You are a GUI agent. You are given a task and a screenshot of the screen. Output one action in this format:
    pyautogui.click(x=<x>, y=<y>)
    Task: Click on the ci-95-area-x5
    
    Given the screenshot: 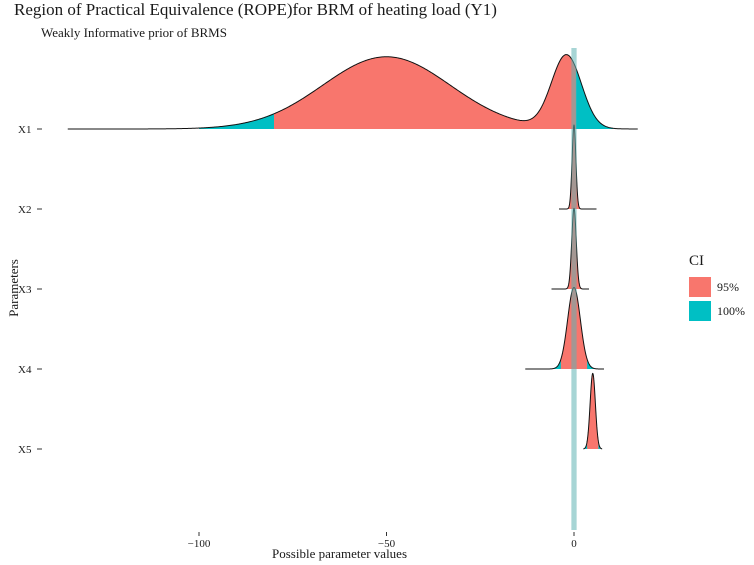 What is the action you would take?
    pyautogui.click(x=593, y=411)
    